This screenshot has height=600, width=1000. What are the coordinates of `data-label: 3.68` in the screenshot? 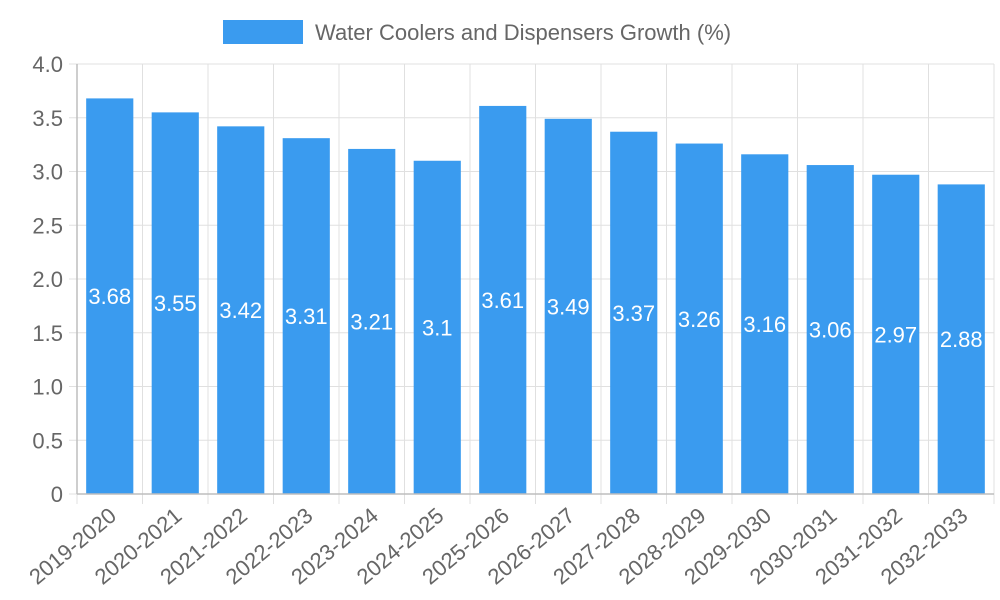 It's located at (109, 296).